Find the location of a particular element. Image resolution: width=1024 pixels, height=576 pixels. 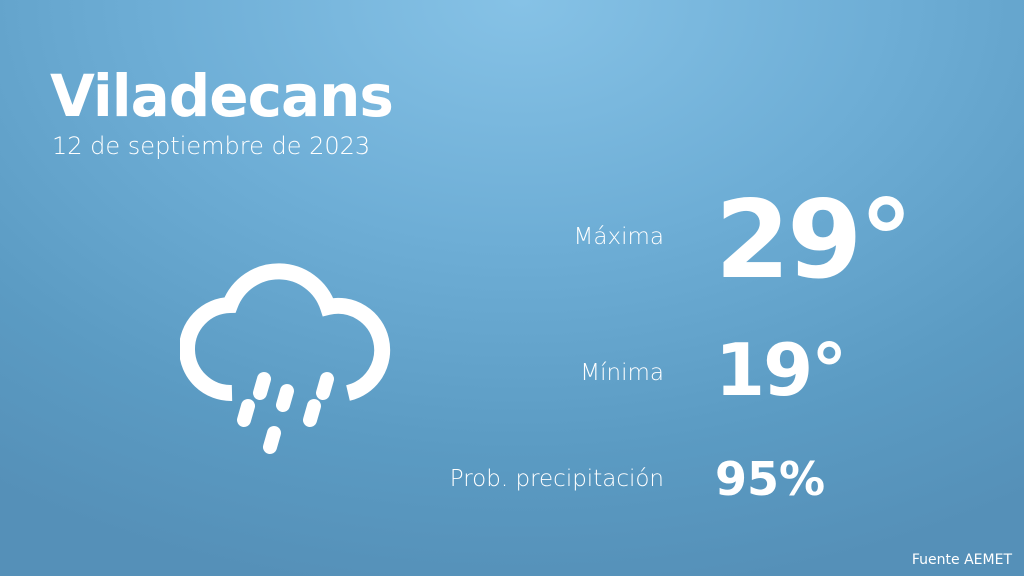

min-temp-value: 19° is located at coordinates (781, 370).